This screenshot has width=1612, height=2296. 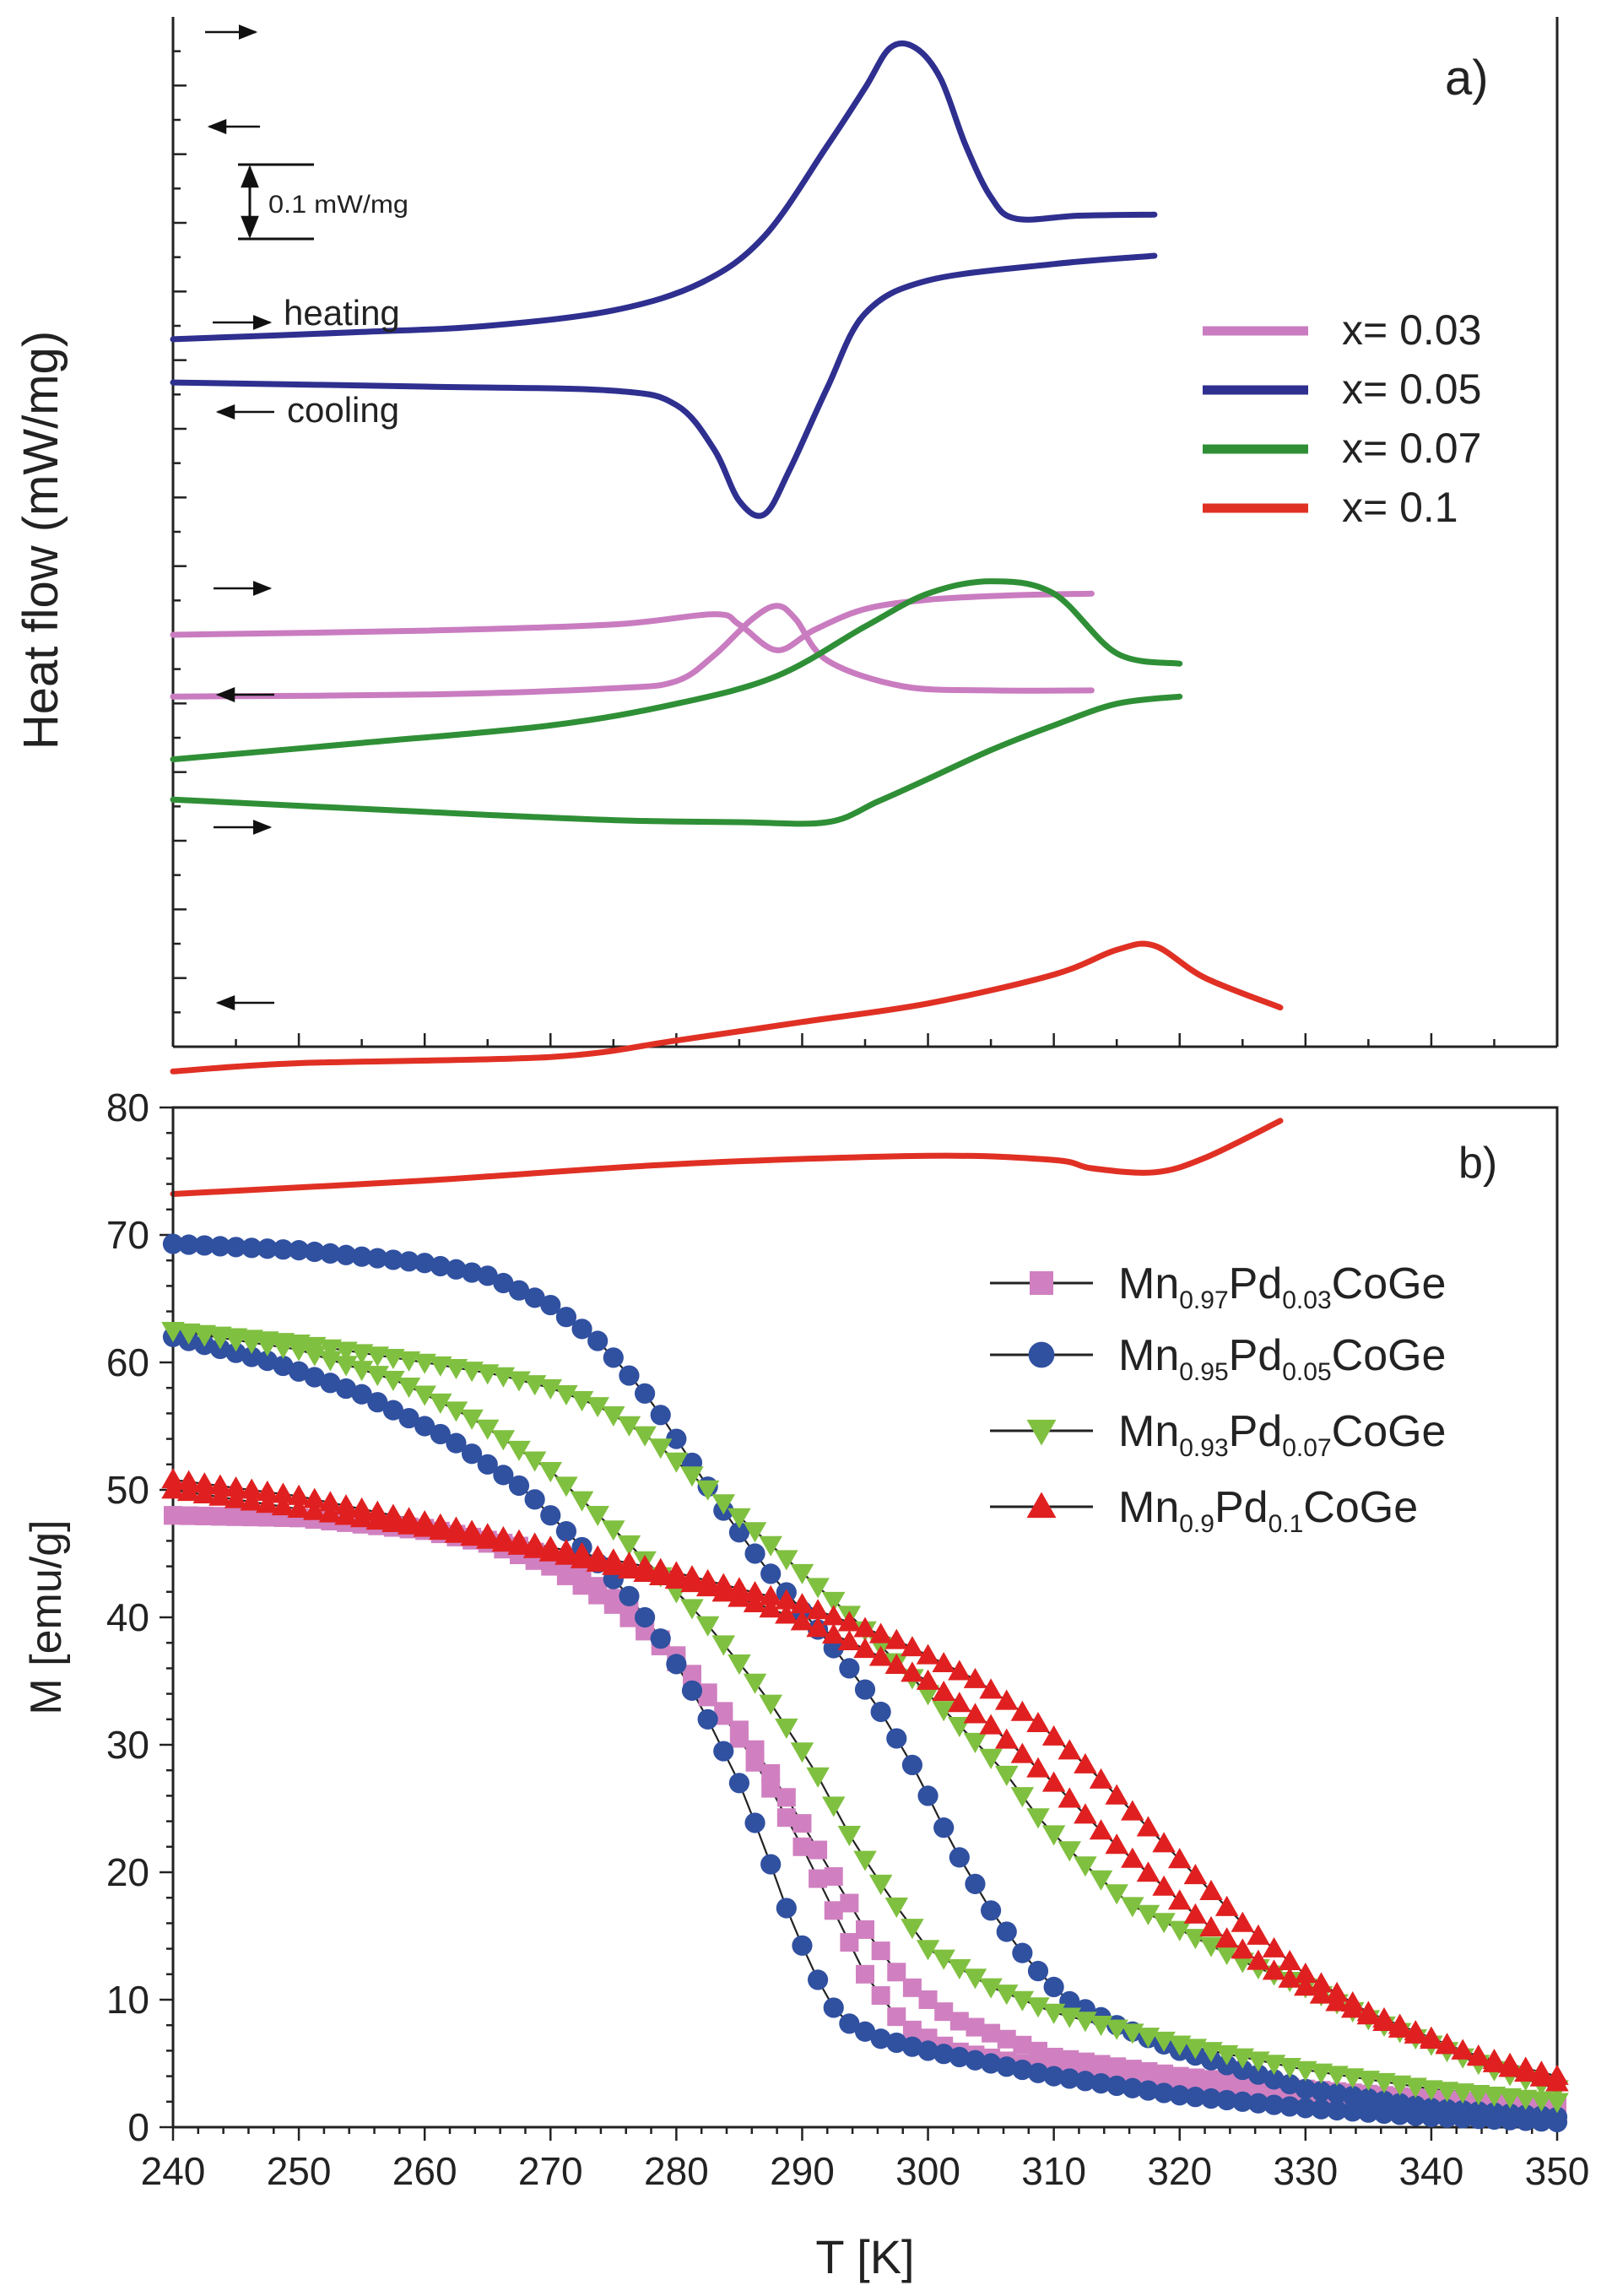 What do you see at coordinates (1282, 1434) in the screenshot?
I see `legend-b-label: Mn0.93Pd0.07CoGe` at bounding box center [1282, 1434].